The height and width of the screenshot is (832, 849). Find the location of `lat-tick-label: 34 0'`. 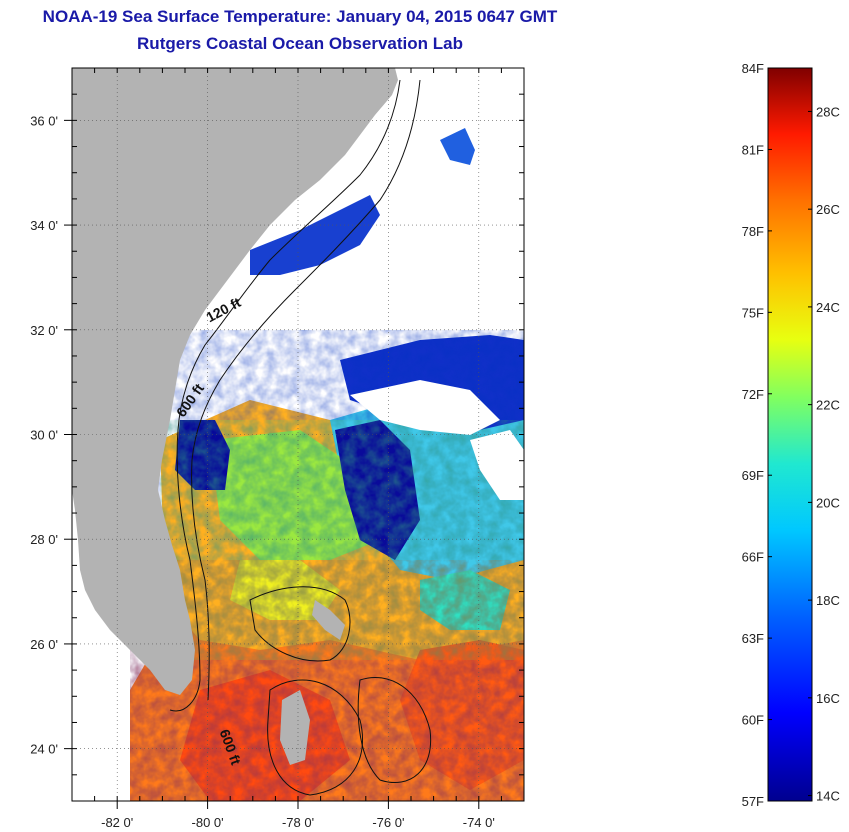

lat-tick-label: 34 0' is located at coordinates (44, 225).